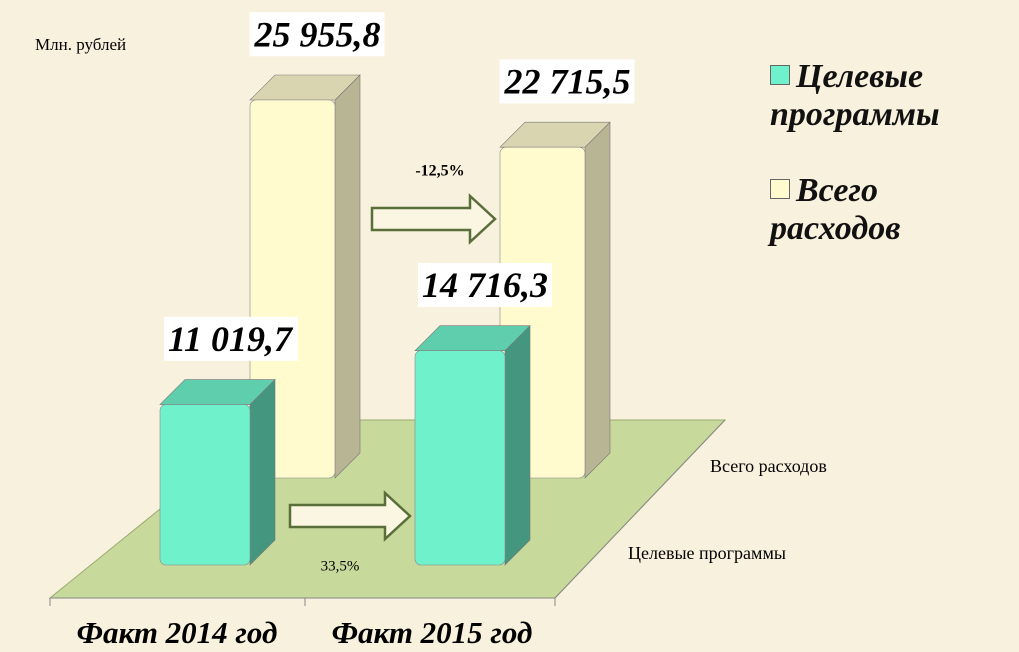 The image size is (1019, 652). Describe the element at coordinates (855, 95) in the screenshot. I see `legend-label: Целевые программы` at that location.